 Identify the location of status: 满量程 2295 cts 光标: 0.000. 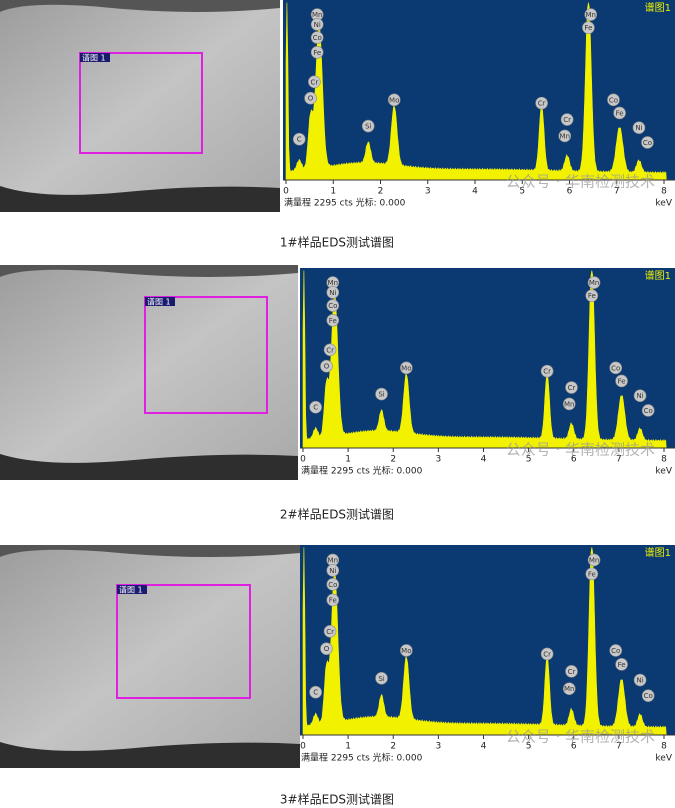
(362, 758).